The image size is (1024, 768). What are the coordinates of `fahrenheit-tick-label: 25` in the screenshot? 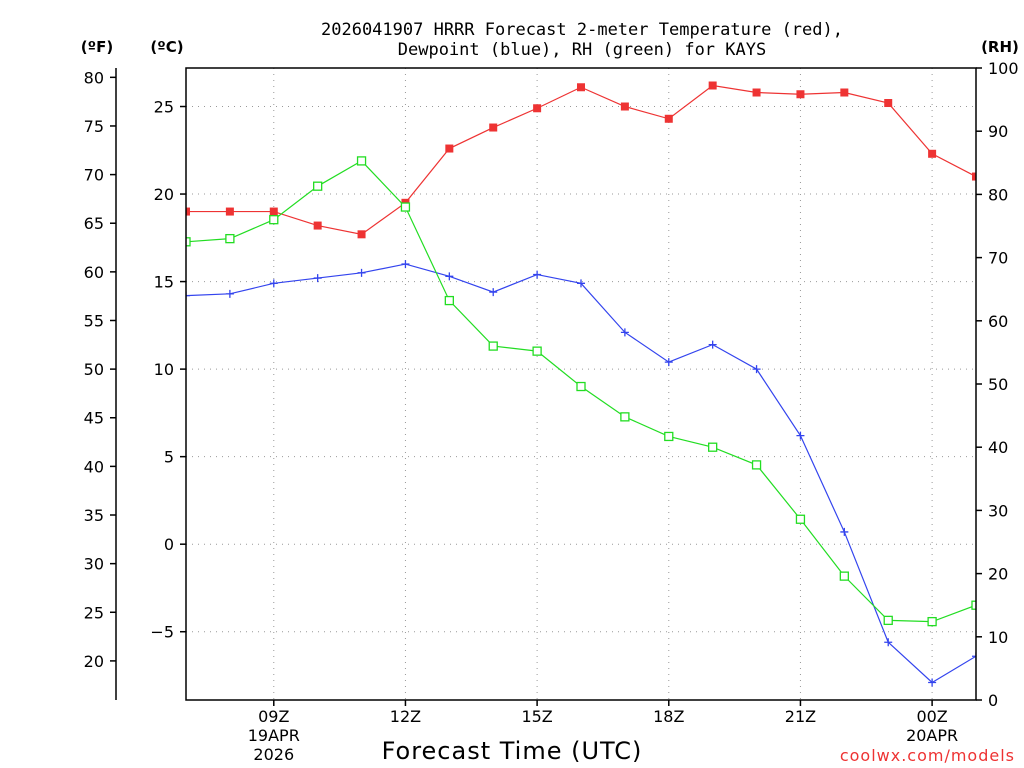 It's located at (94, 612).